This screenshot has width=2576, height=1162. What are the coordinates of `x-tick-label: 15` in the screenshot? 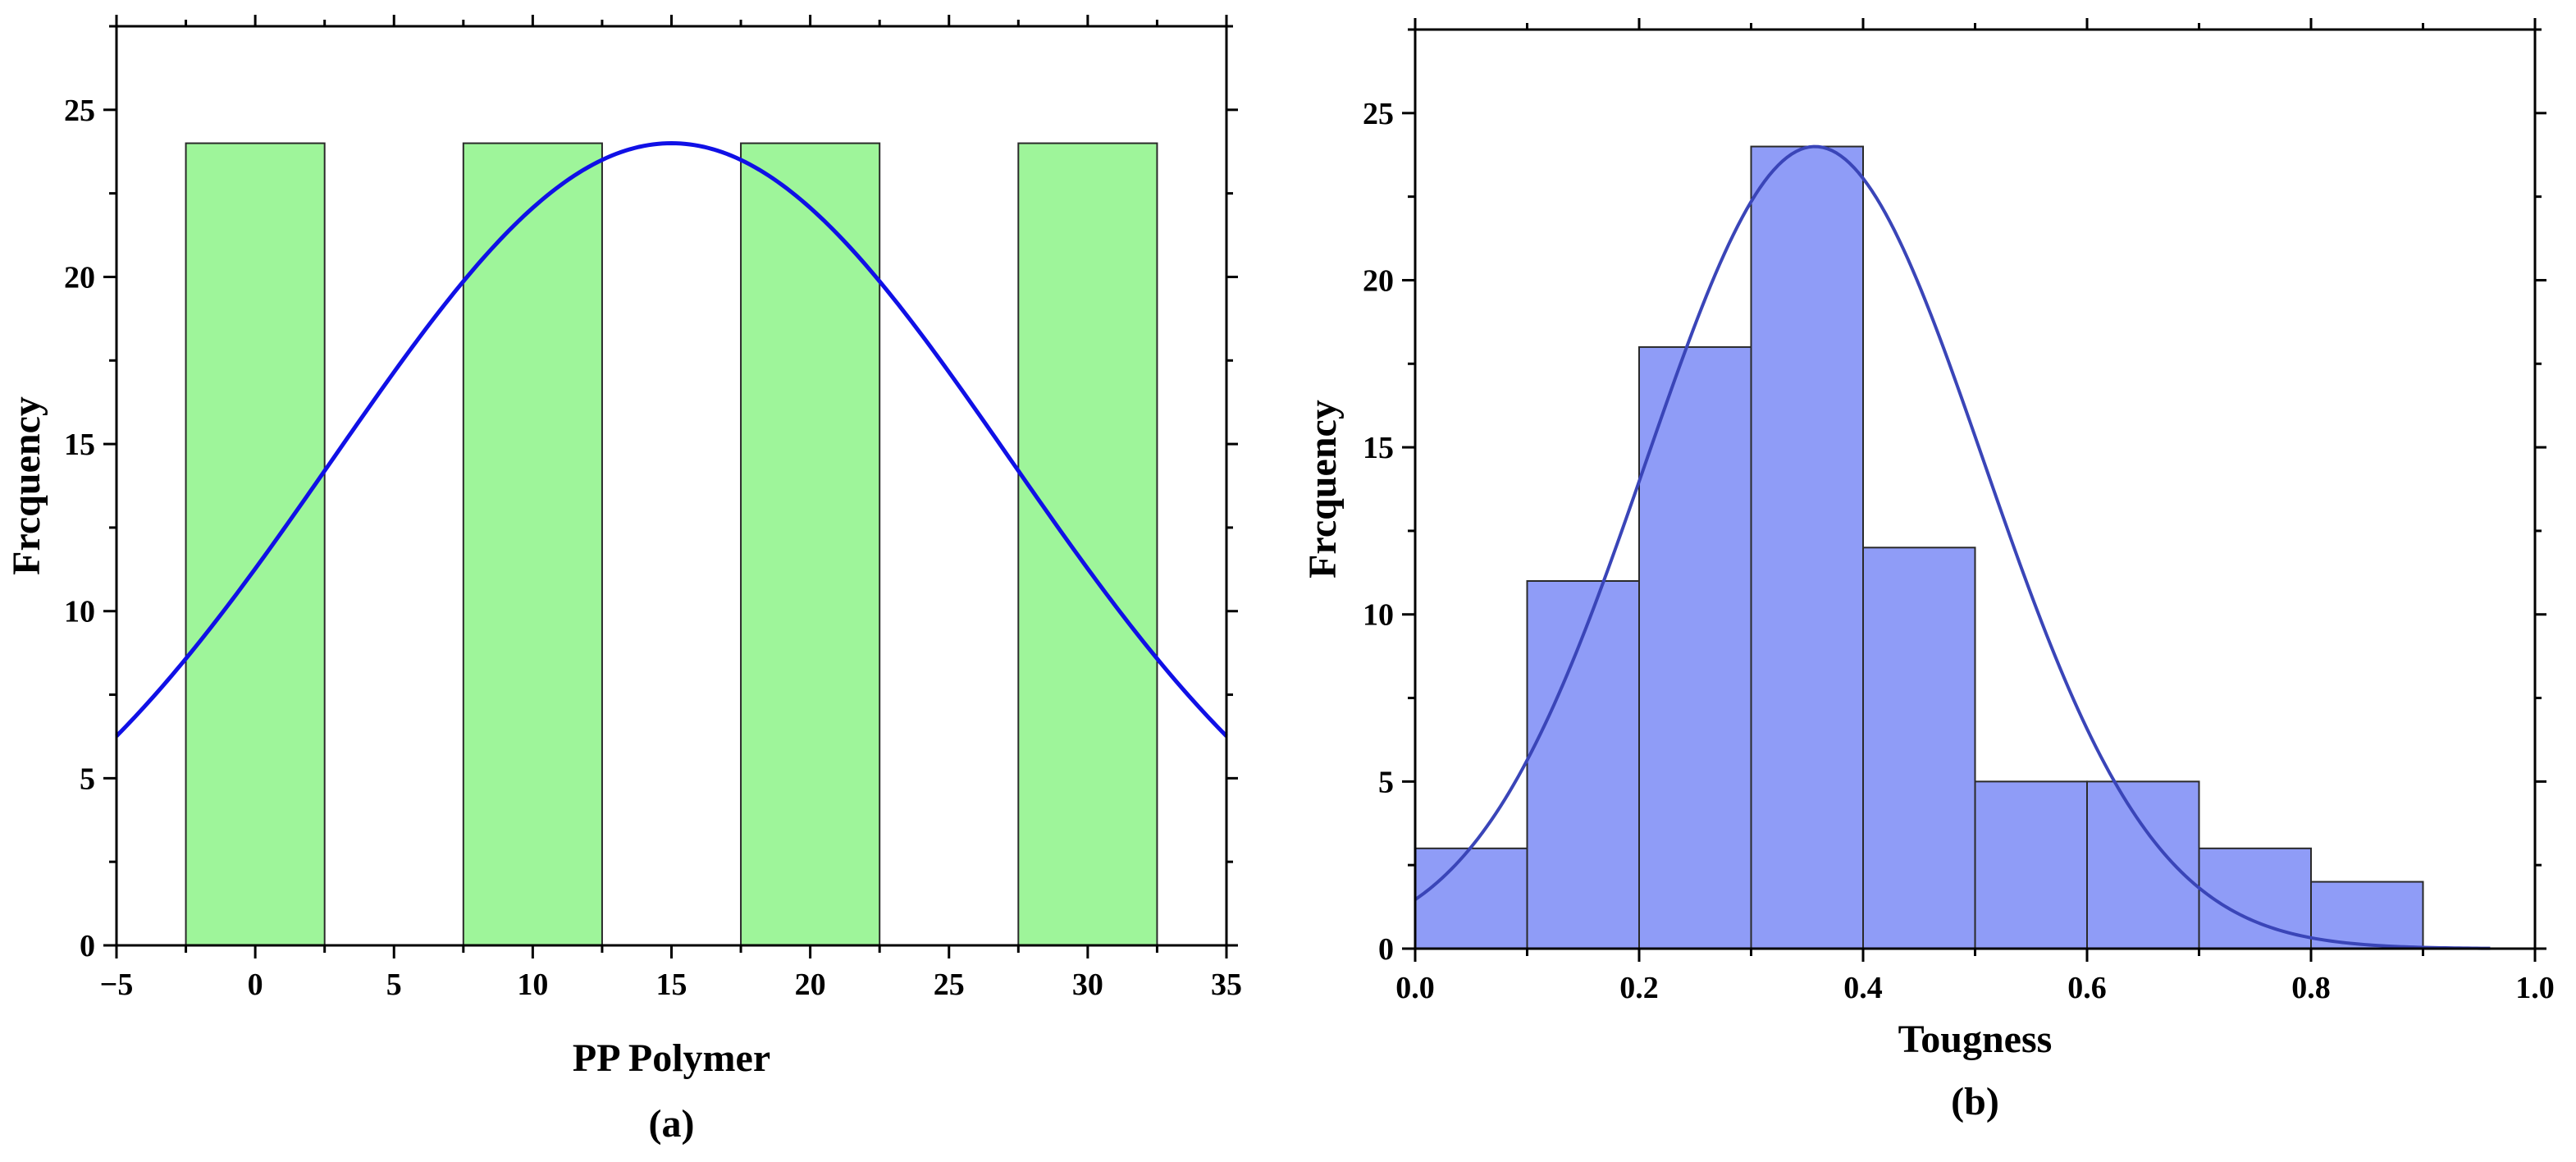 It's located at (672, 985).